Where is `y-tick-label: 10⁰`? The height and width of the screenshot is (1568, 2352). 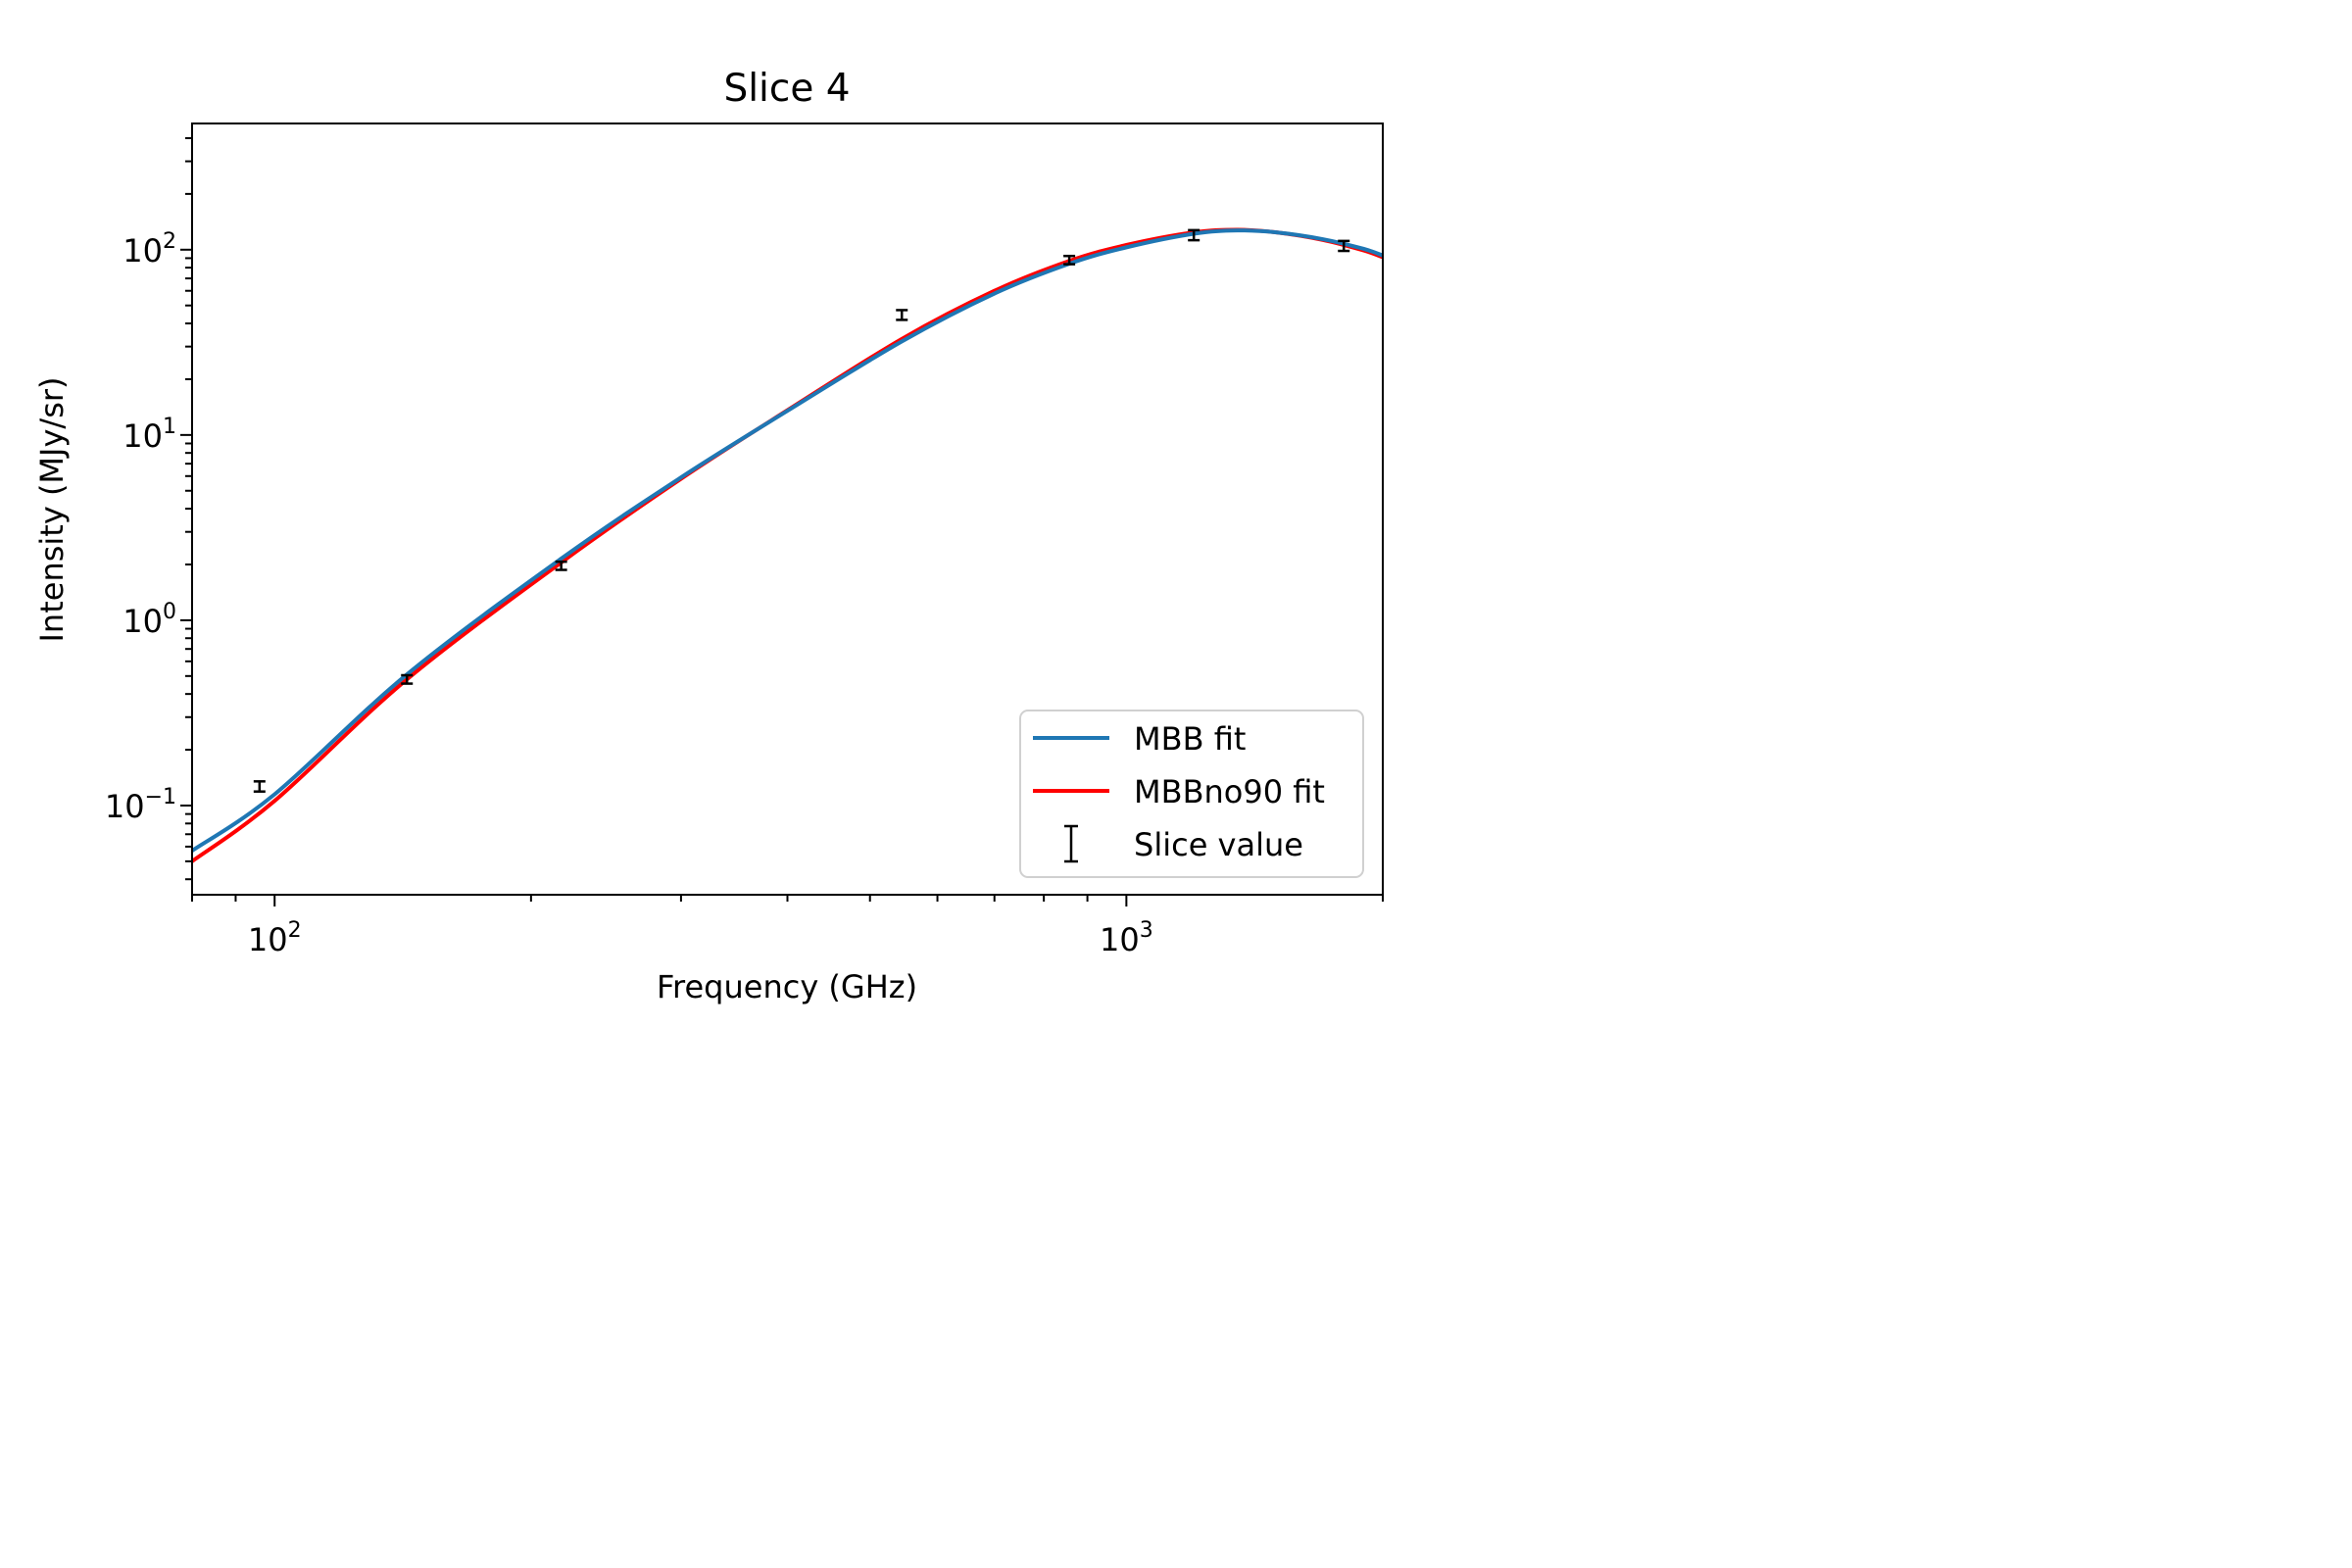 y-tick-label: 10⁰ is located at coordinates (149, 620).